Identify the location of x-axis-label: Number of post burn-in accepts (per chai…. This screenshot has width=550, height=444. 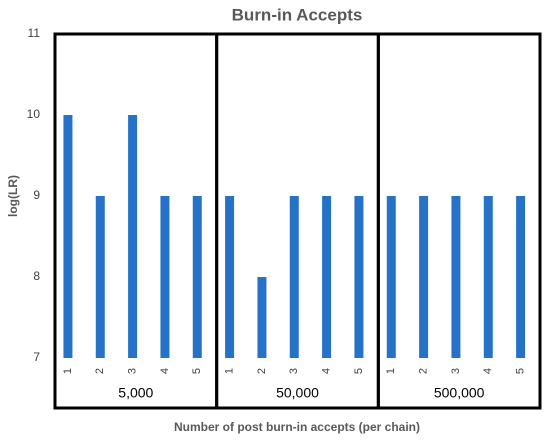
(297, 427).